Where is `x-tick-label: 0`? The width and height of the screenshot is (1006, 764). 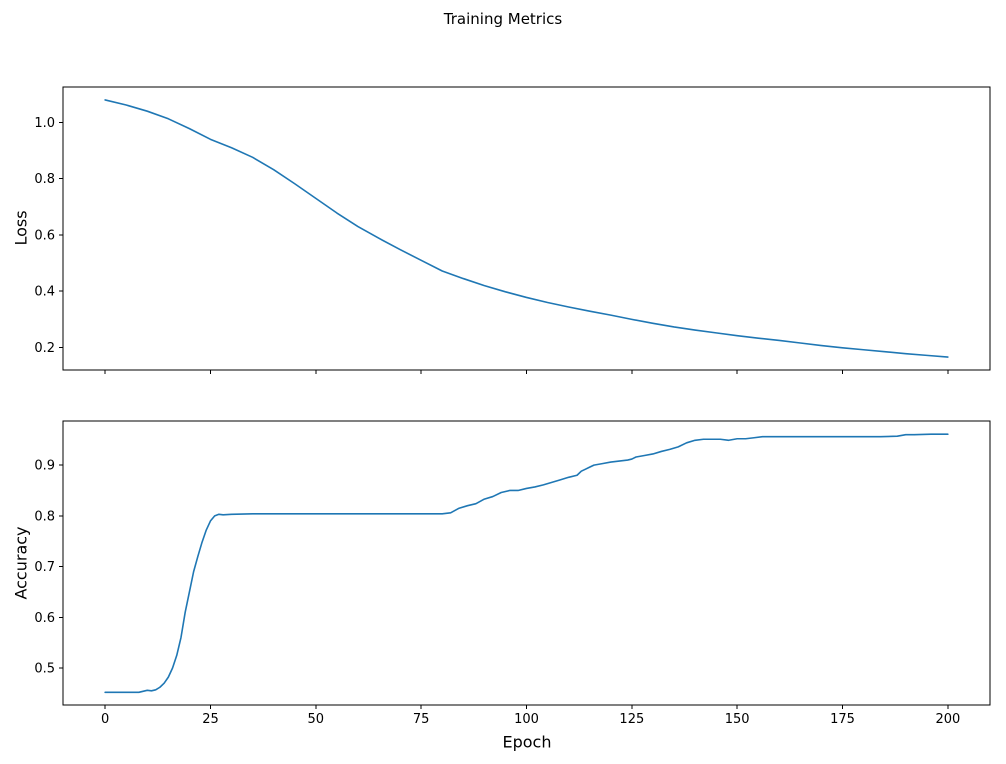
x-tick-label: 0 is located at coordinates (105, 719).